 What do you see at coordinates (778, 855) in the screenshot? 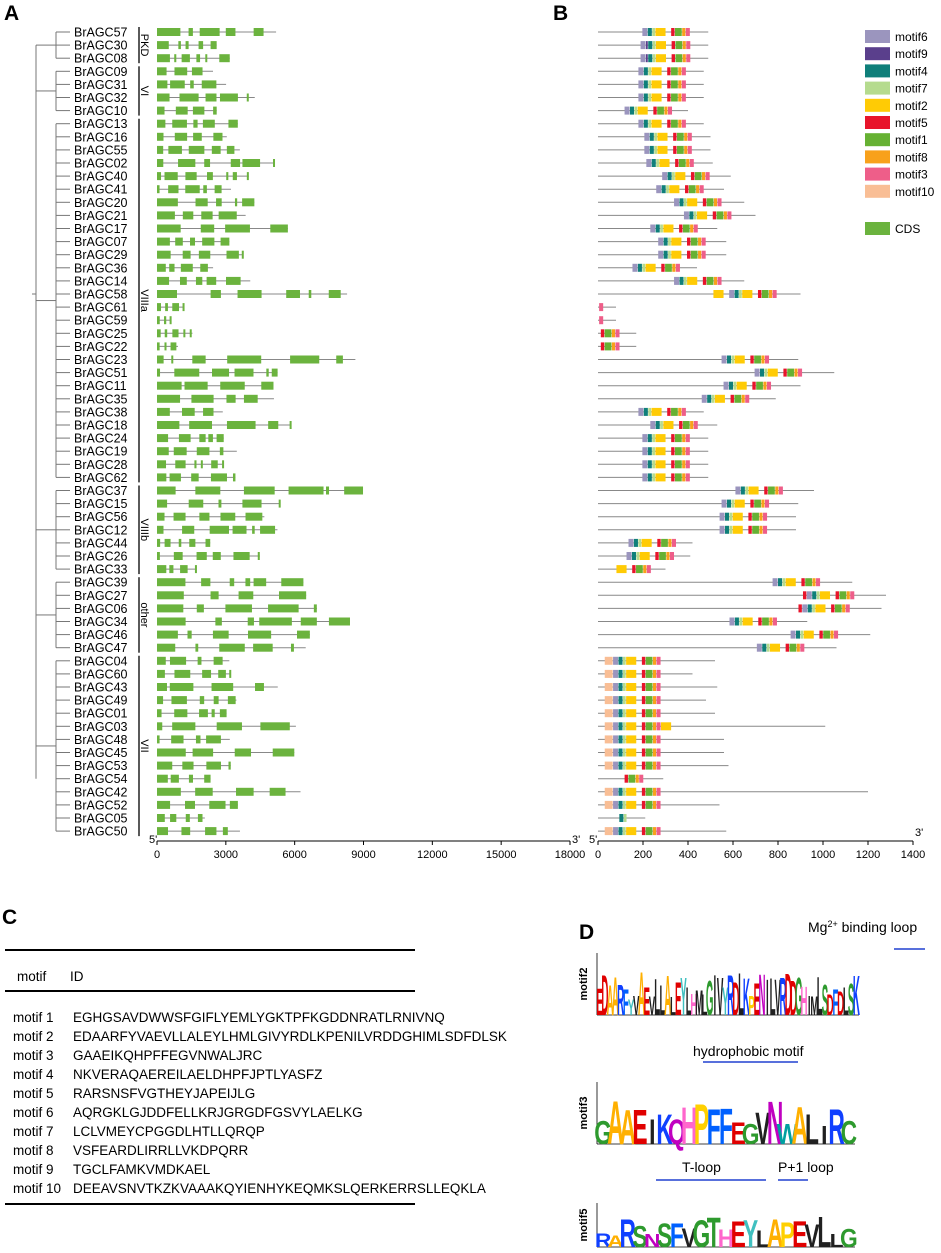
I see `axis-b-tick-label: 800` at bounding box center [778, 855].